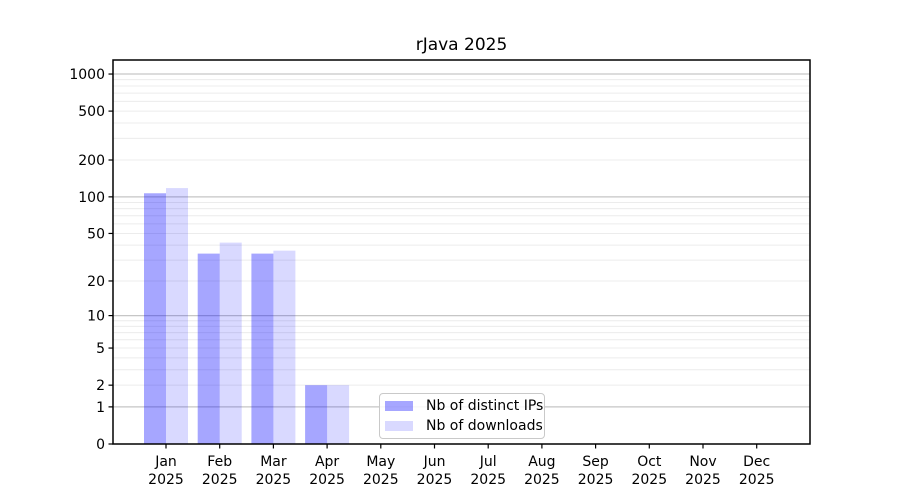 This screenshot has height=500, width=900. What do you see at coordinates (96, 234) in the screenshot?
I see `y-tick-label: 50` at bounding box center [96, 234].